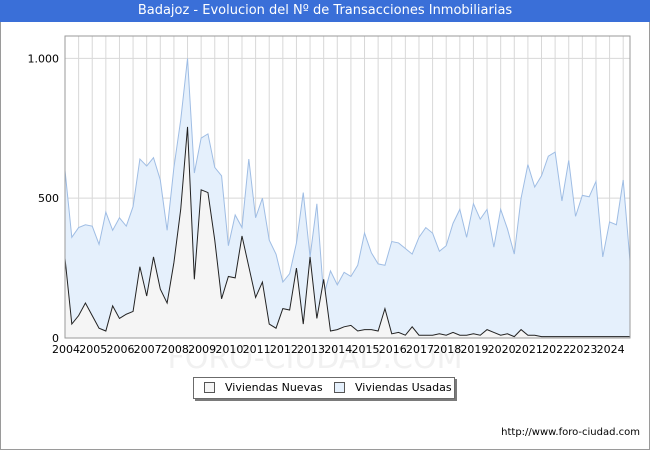  I want to click on x-tick-label: 2014, so click(338, 349).